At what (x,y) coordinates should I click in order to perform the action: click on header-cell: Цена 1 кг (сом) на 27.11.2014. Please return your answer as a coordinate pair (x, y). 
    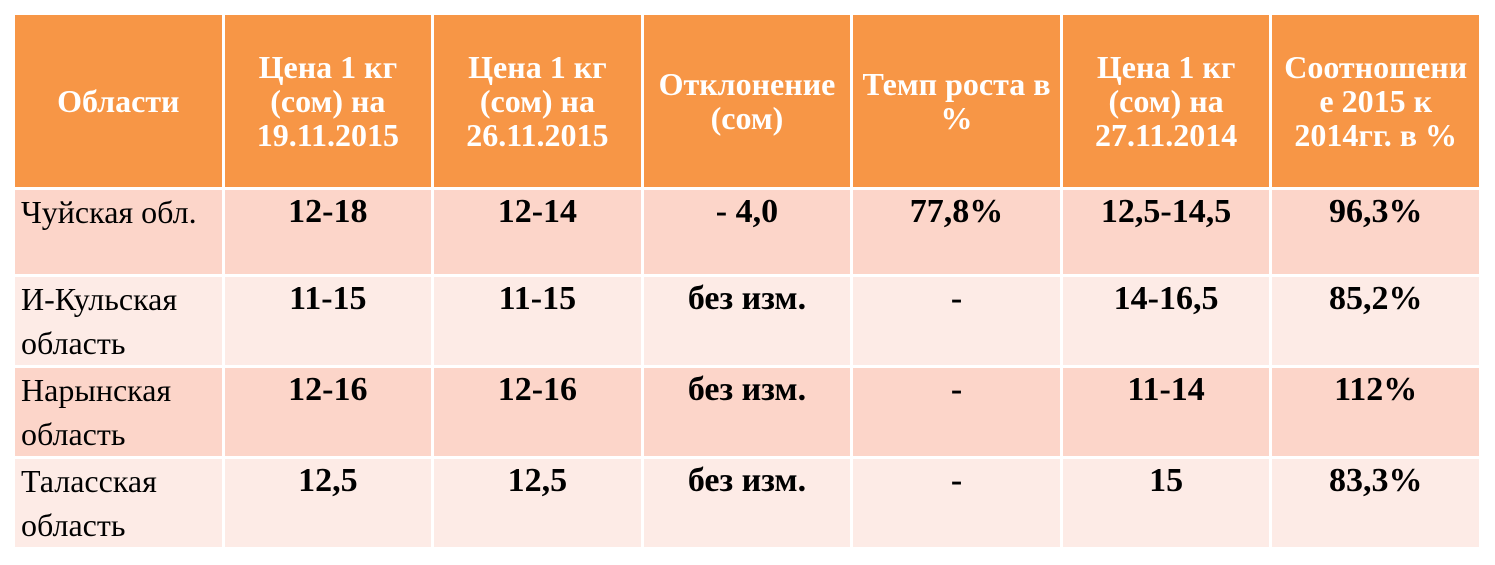
    Looking at the image, I should click on (1166, 101).